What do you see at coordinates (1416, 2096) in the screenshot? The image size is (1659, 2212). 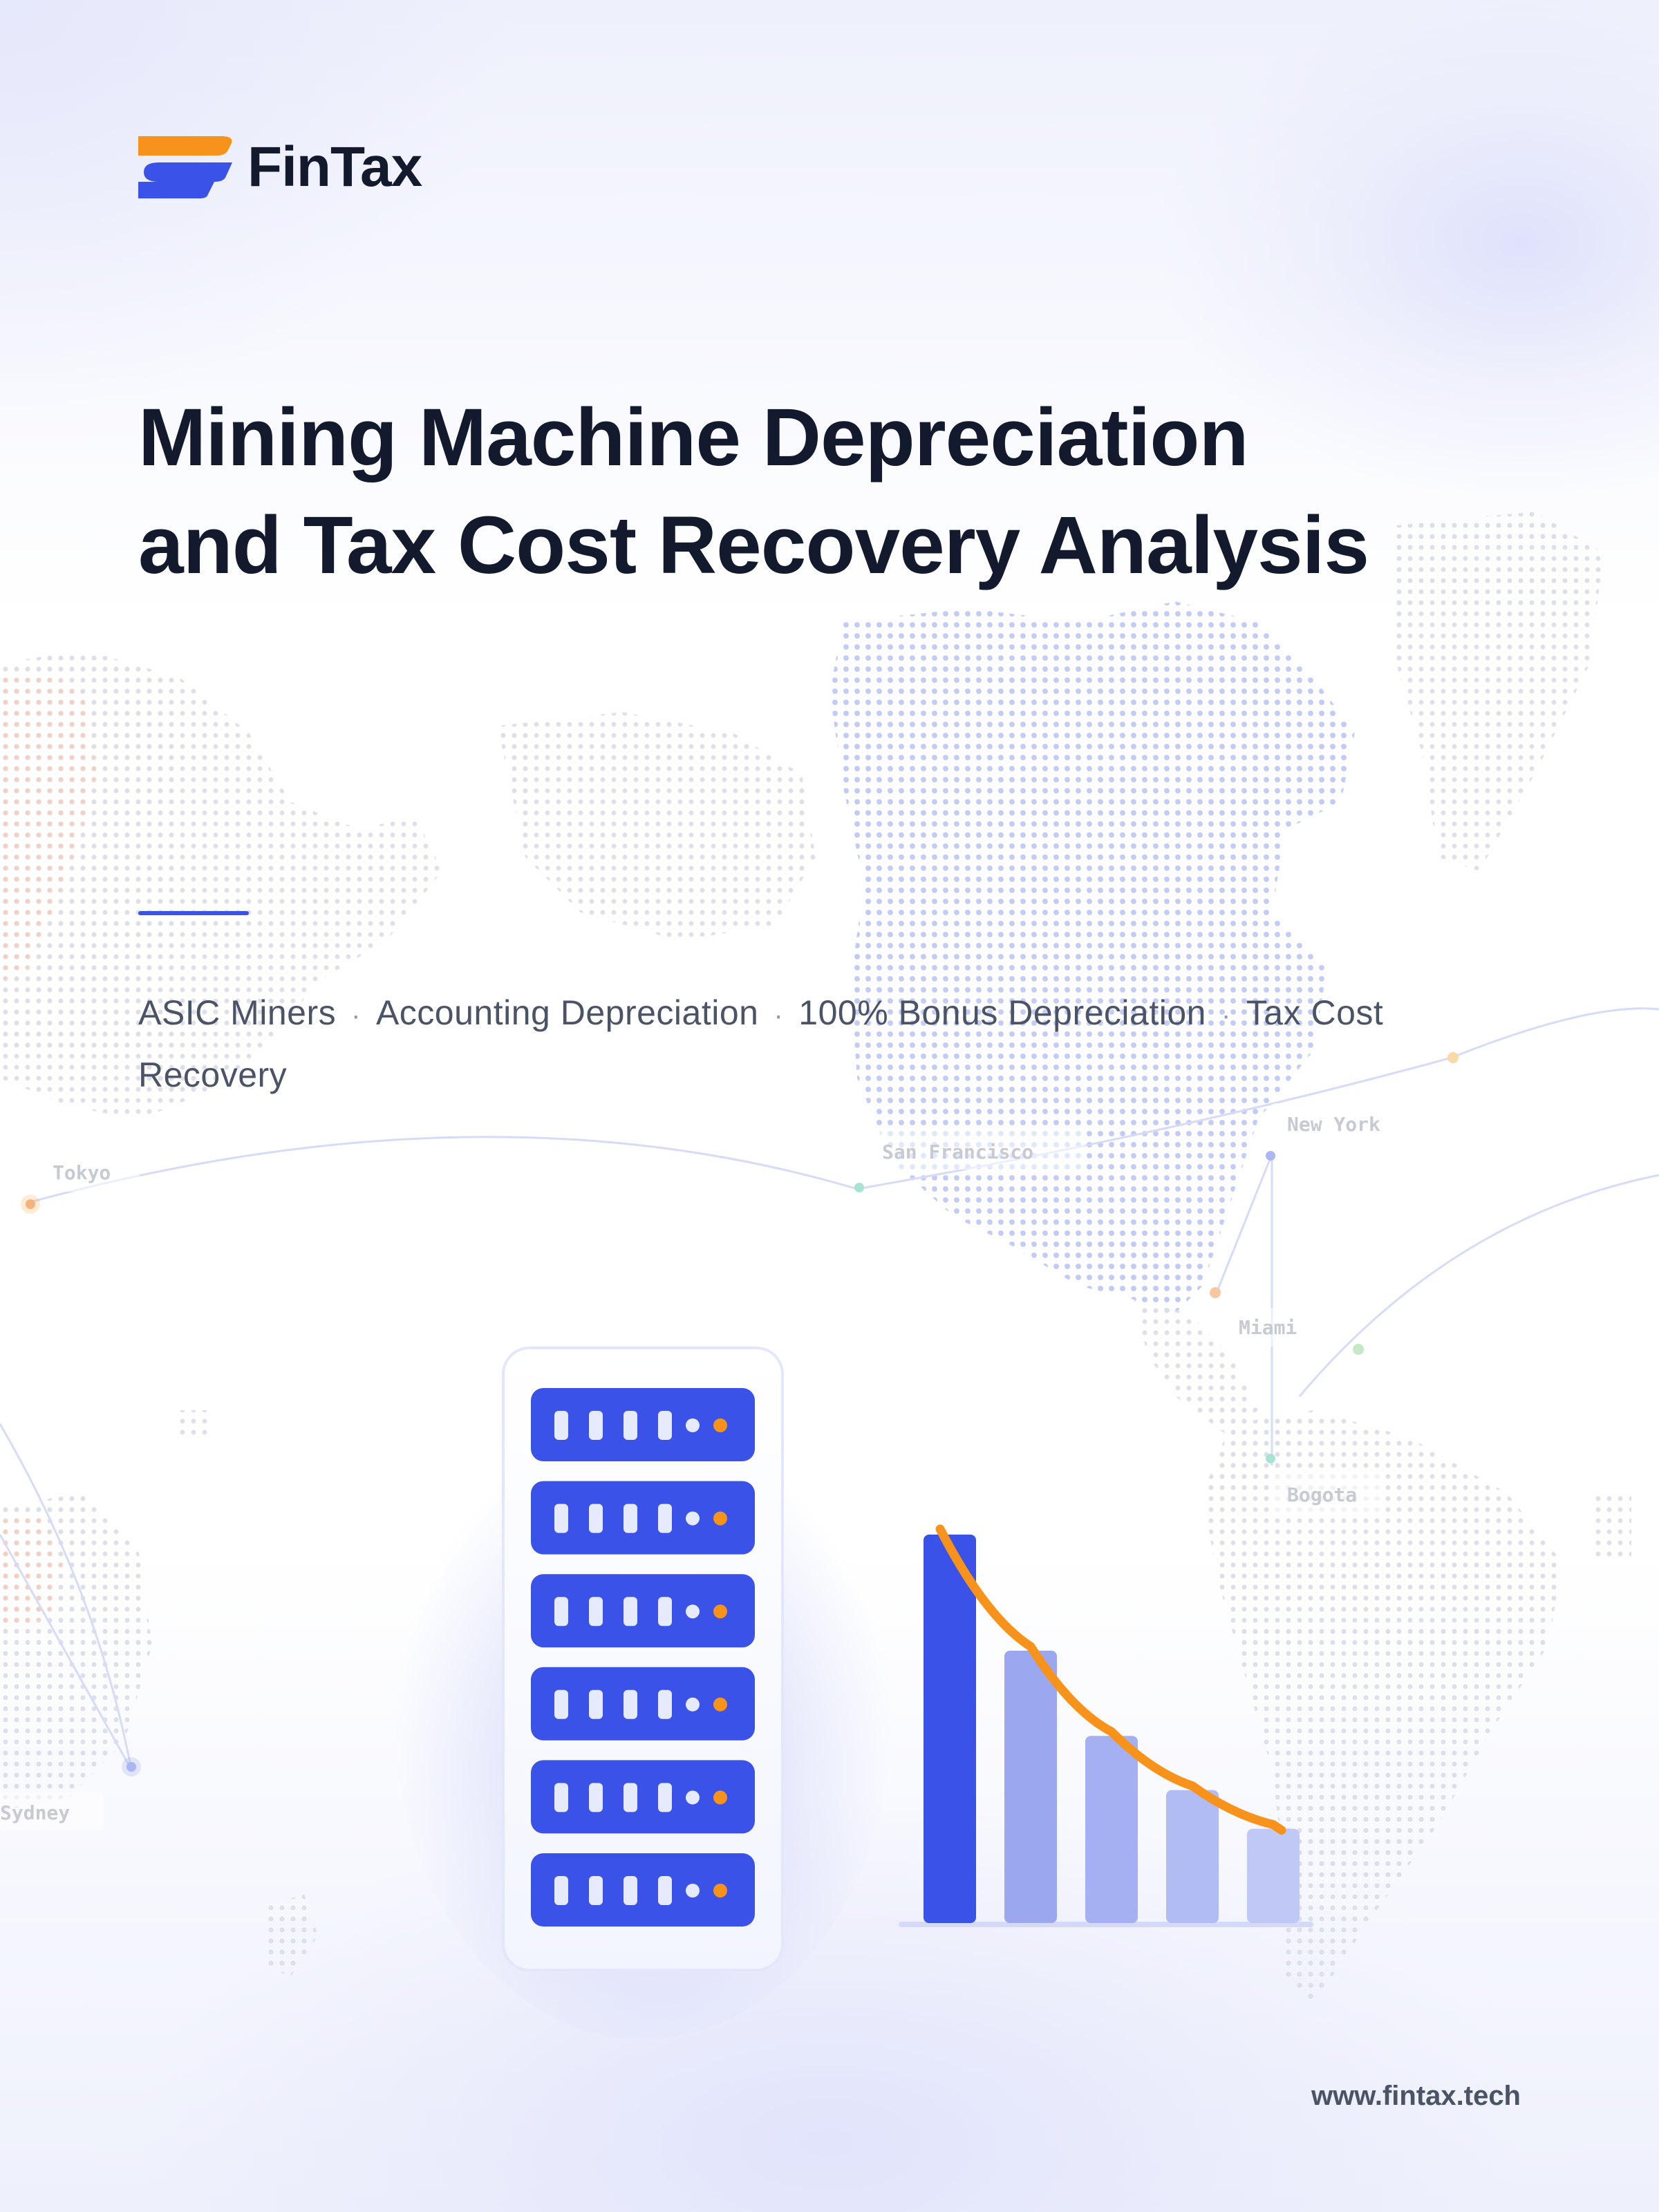 I see `website-url: www.fintax.tech` at bounding box center [1416, 2096].